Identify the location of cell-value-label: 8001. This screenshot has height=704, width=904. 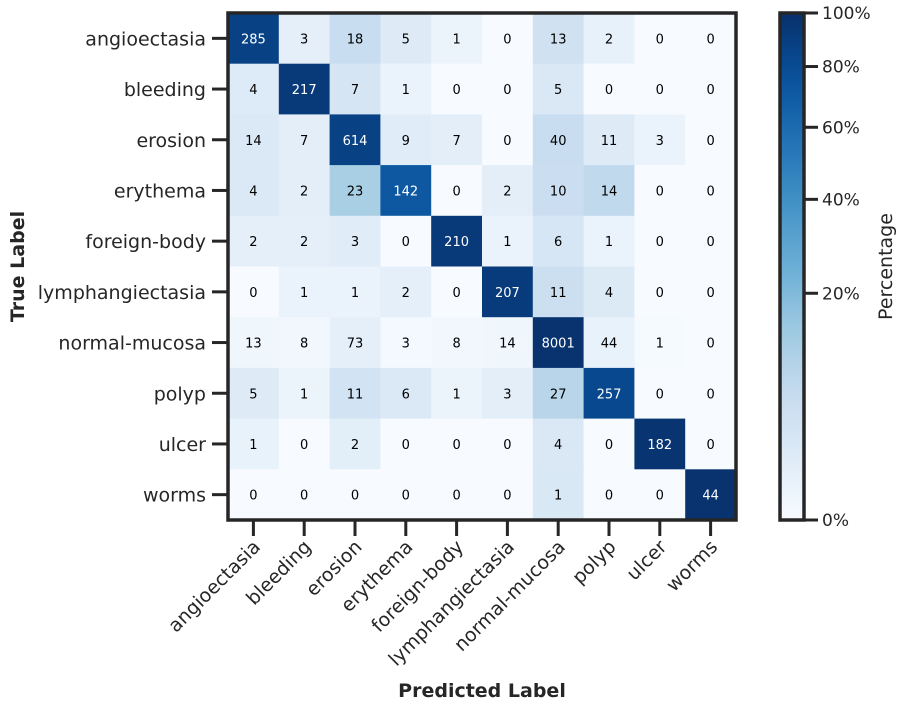
(558, 344).